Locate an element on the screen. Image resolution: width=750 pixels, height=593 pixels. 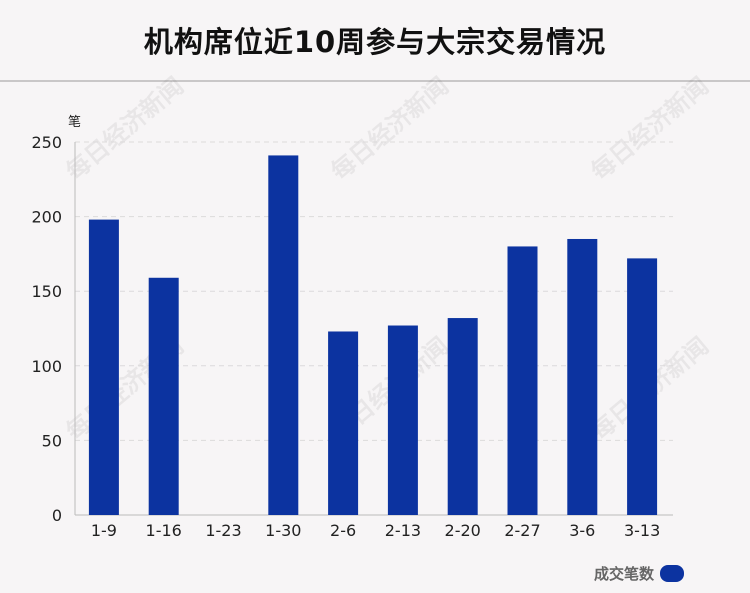
legend: 成交笔数 is located at coordinates (639, 573).